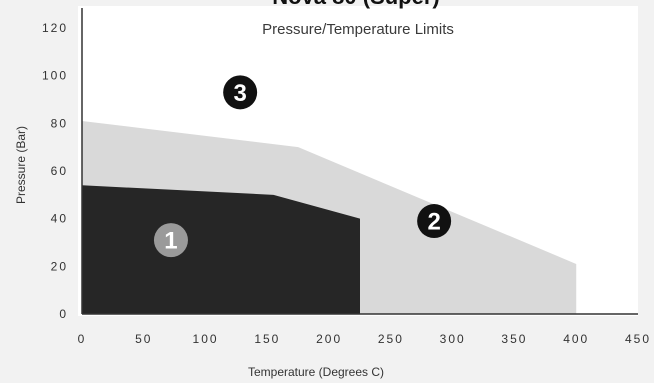 The image size is (654, 383). Describe the element at coordinates (206, 339) in the screenshot. I see `x-tick-label: 100` at that location.